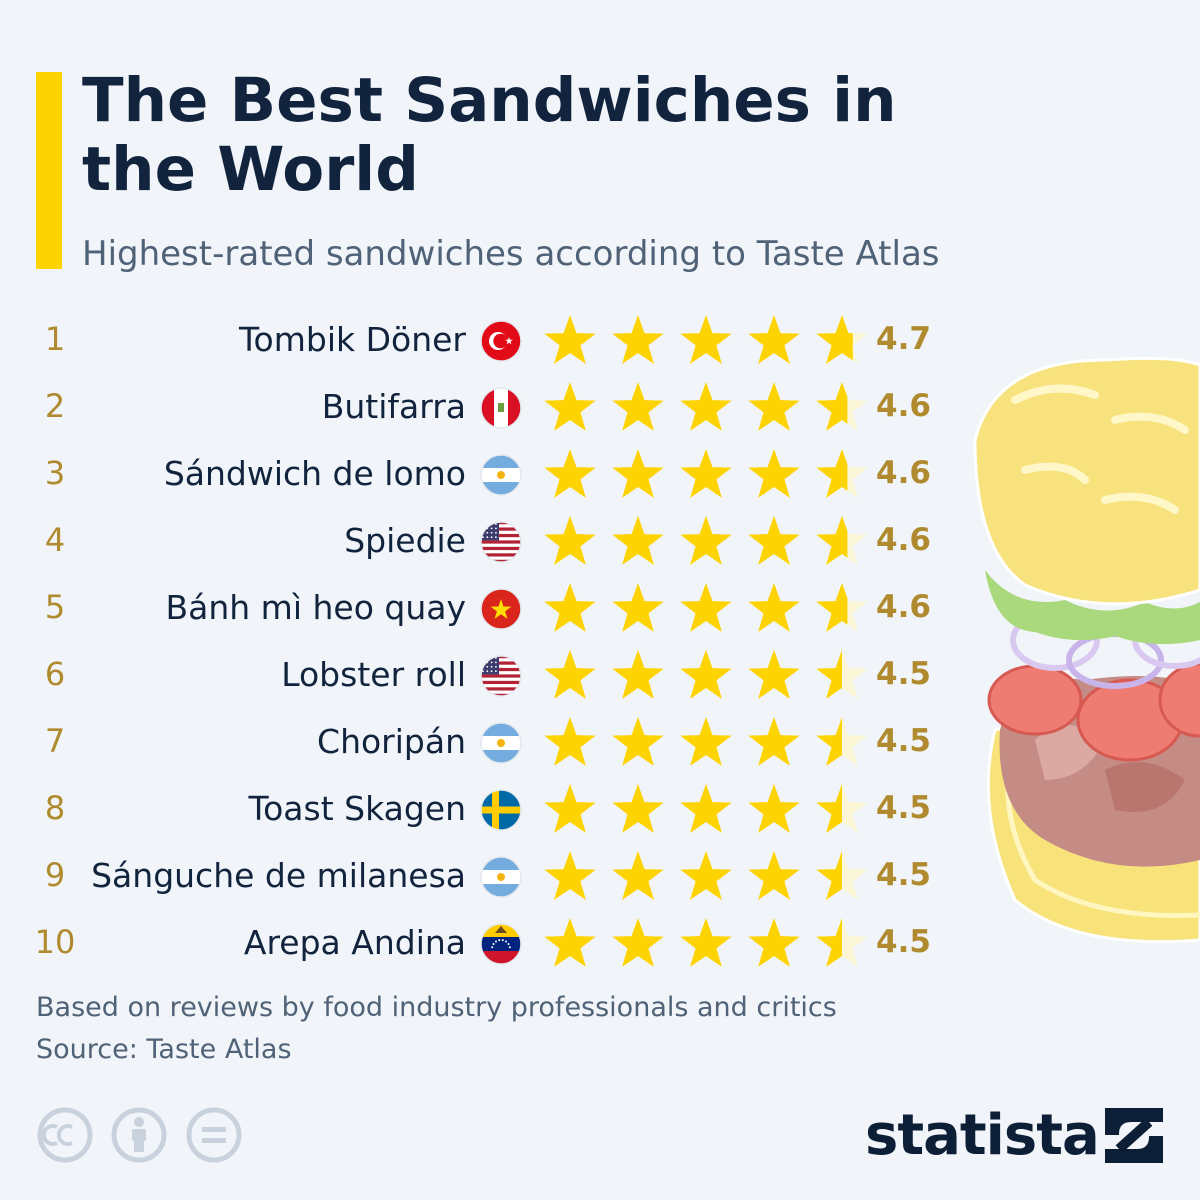  Describe the element at coordinates (501, 944) in the screenshot. I see `venezuela-flag` at that location.